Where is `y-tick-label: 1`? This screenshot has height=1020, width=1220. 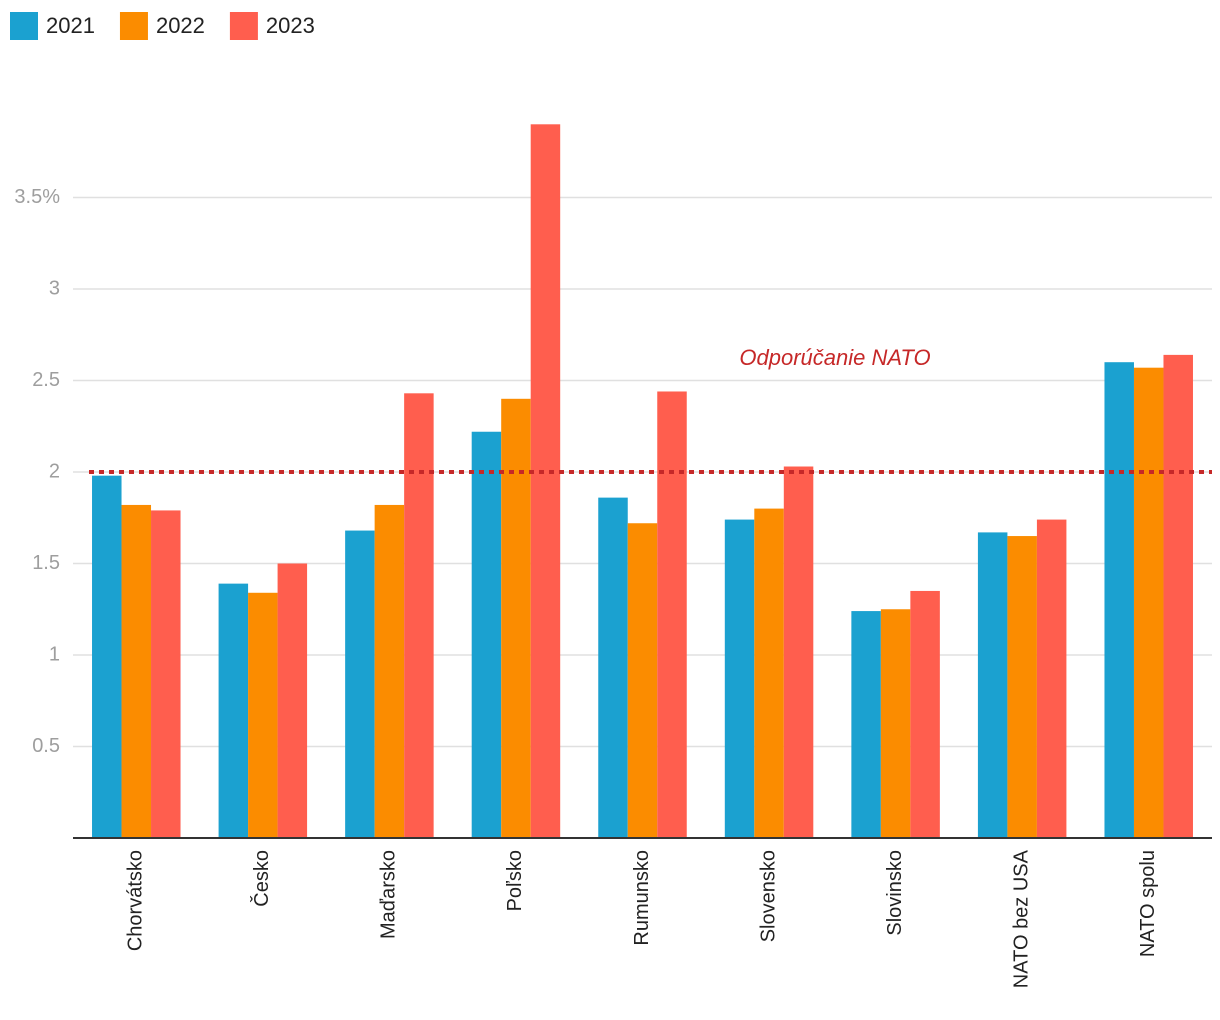
y-tick-label: 1 is located at coordinates (54, 654).